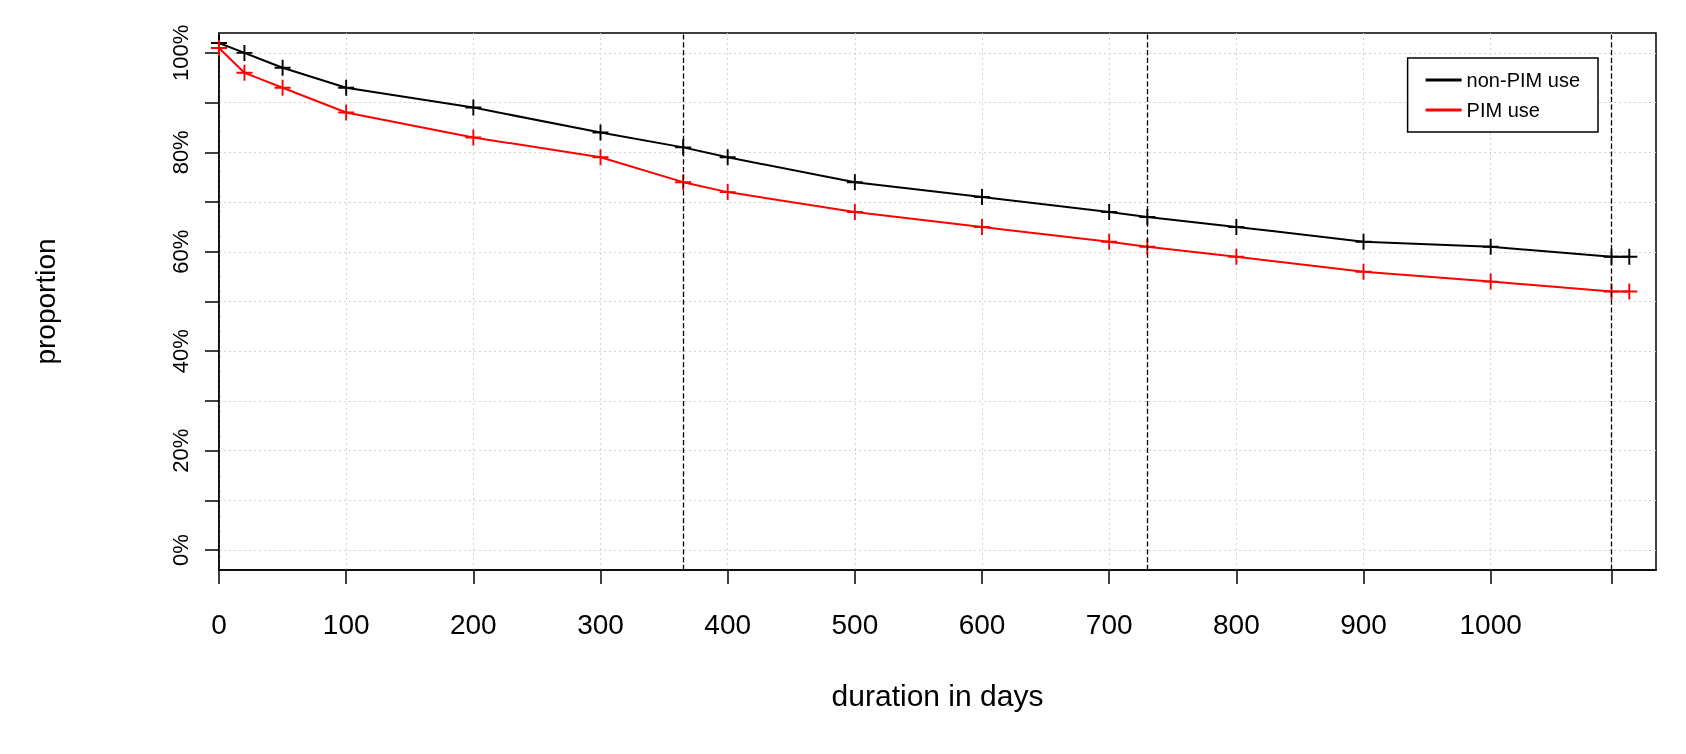 Image resolution: width=1686 pixels, height=754 pixels. I want to click on x-tick-label: 800, so click(1236, 624).